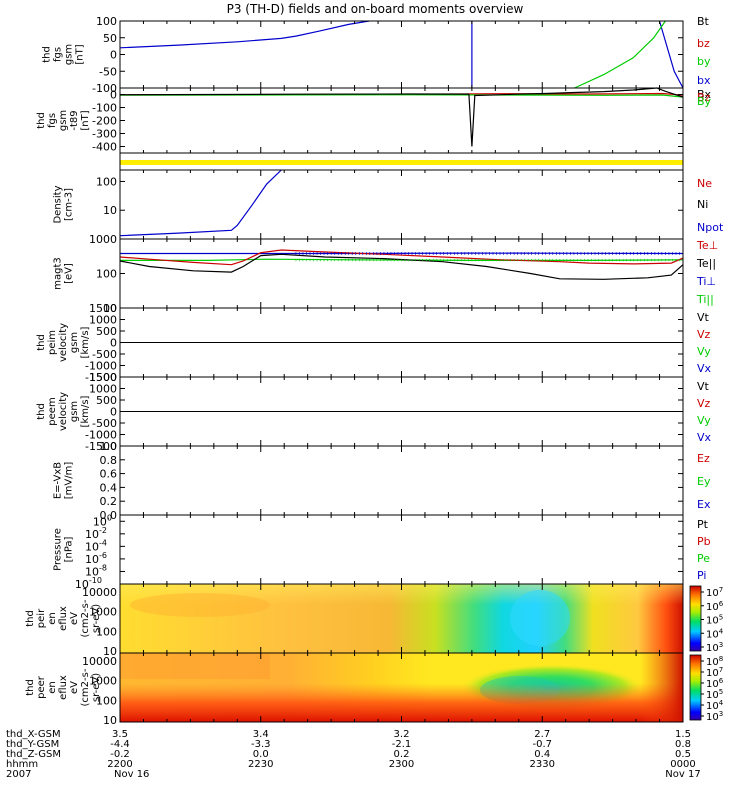 The width and height of the screenshot is (750, 800). Describe the element at coordinates (714, 716) in the screenshot. I see `colorbar-tick-label: 10³` at that location.